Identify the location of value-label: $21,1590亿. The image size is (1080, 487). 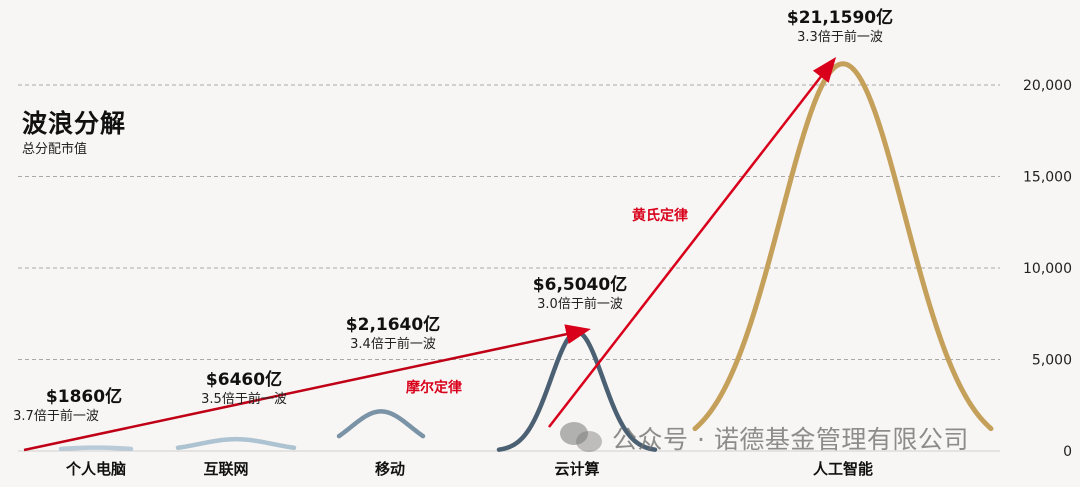
(840, 17).